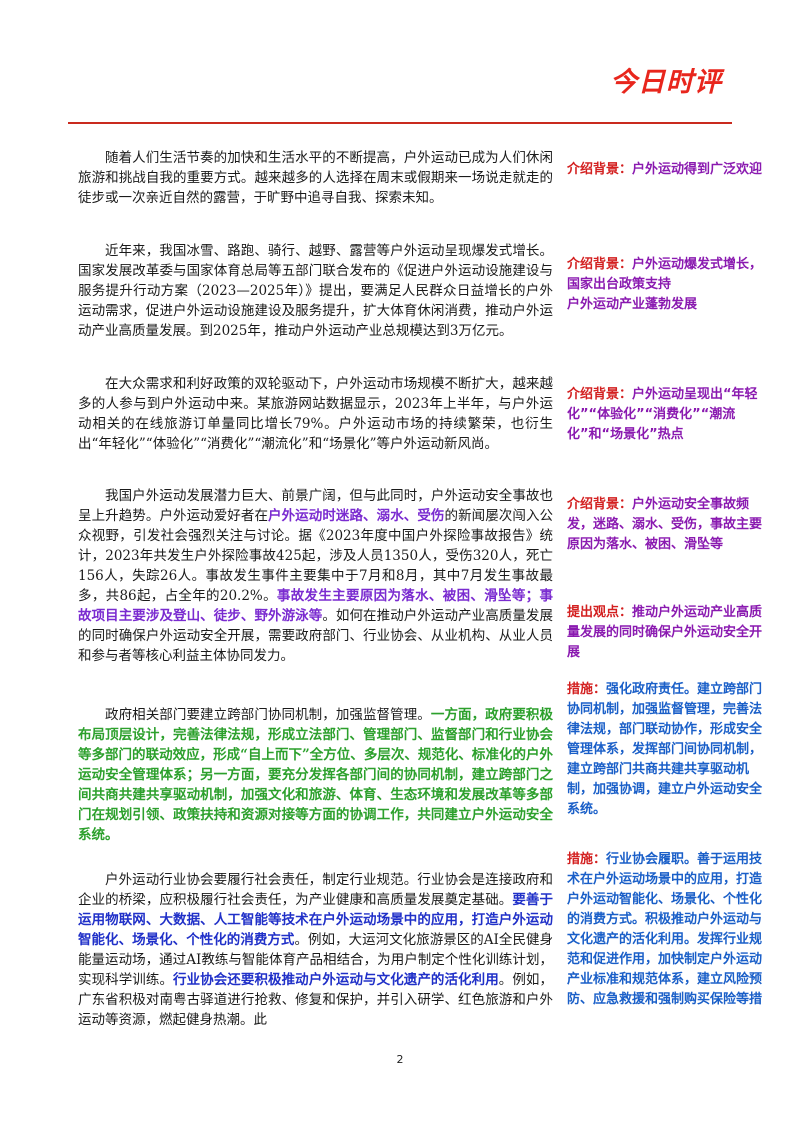  Describe the element at coordinates (336, 980) in the screenshot. I see `highlight-cultural-heritage: 行业协会还要积极推动户外运动与文化遗产的活化利用` at that location.